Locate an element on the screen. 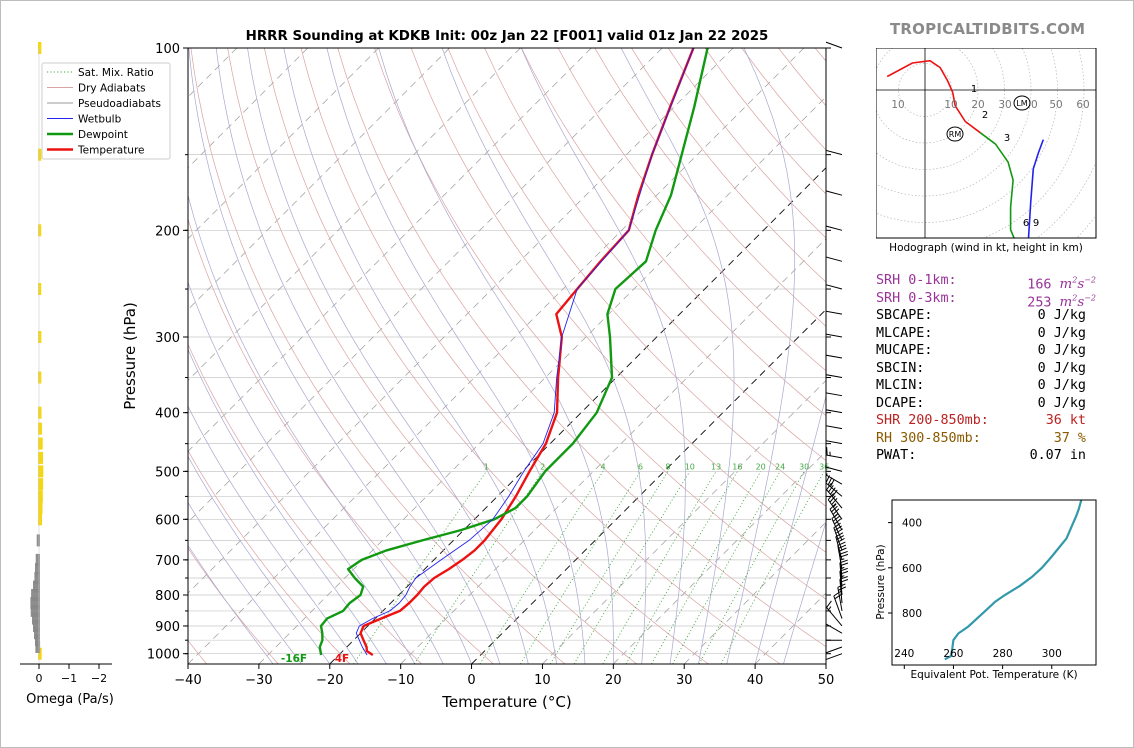 The width and height of the screenshot is (1134, 748). param-value: 37 % is located at coordinates (1069, 438).